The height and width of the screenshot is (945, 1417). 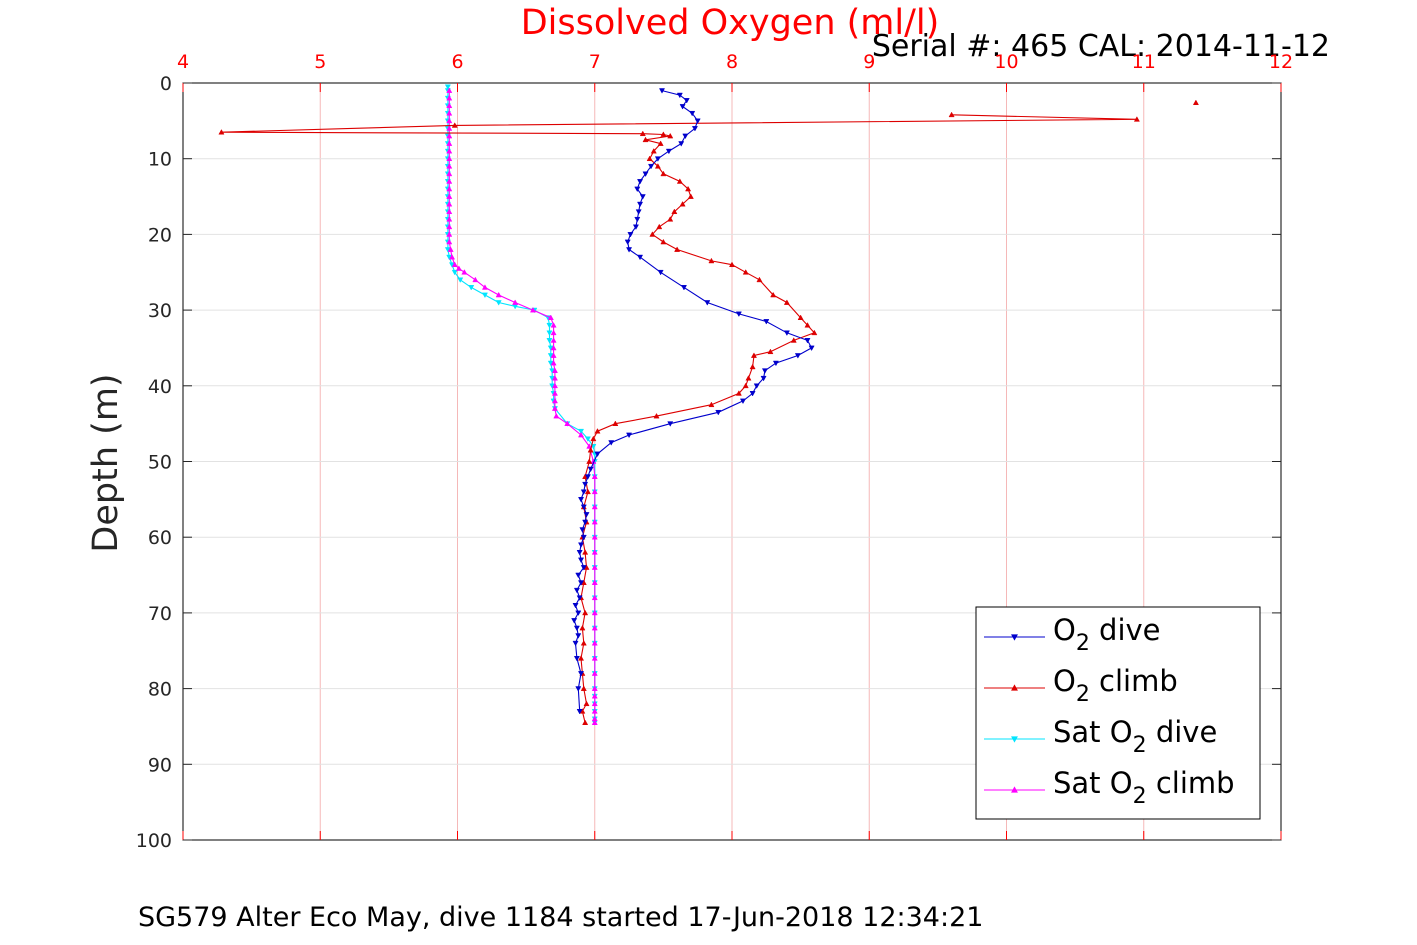 I want to click on x-tick-label: 10, so click(x=1006, y=62).